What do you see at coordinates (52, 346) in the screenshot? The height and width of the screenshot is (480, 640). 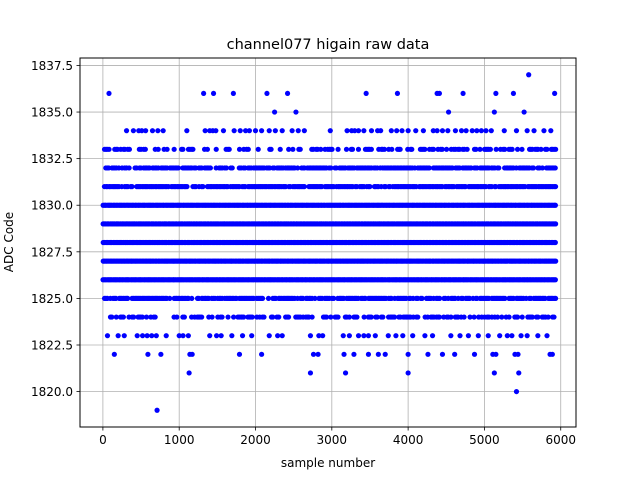 I see `y-tick-label: 1822.5` at bounding box center [52, 346].